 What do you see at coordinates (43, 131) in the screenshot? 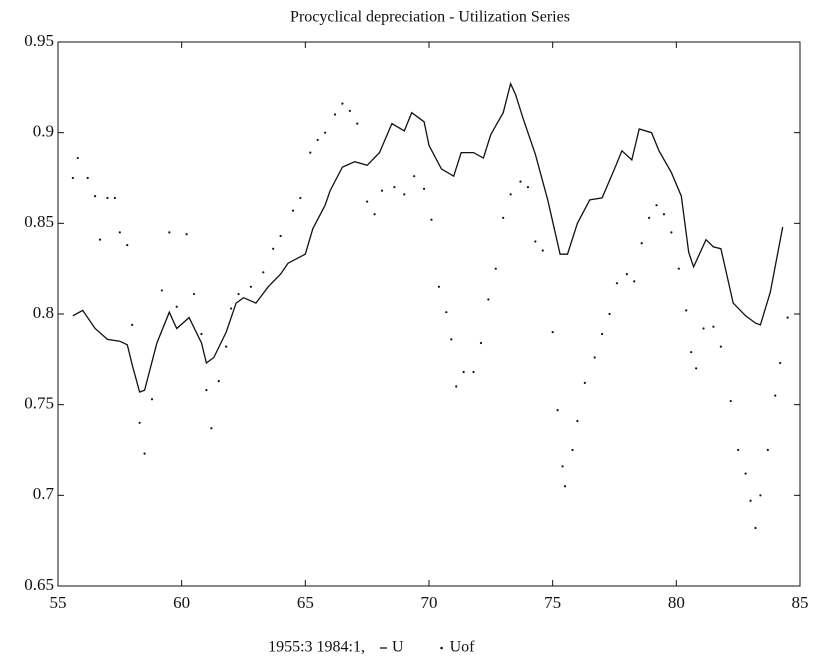
I see `y-tick-label: 0.9` at bounding box center [43, 131].